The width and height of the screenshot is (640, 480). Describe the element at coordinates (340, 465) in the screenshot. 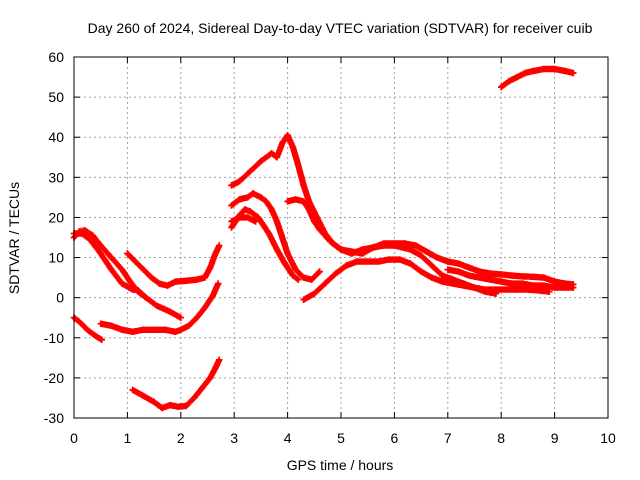

I see `x-axis-label: GPS time / hours` at that location.